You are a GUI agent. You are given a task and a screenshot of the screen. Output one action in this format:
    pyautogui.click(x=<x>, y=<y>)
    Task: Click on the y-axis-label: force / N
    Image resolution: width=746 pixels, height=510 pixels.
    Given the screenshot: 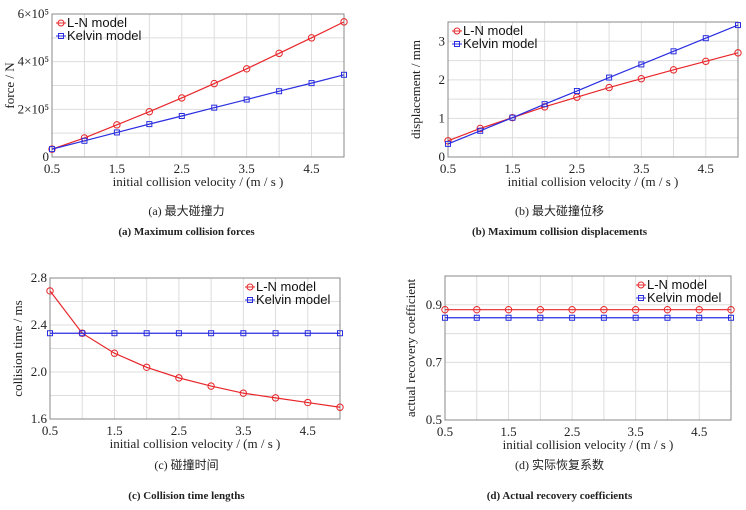 What is the action you would take?
    pyautogui.click(x=9, y=85)
    